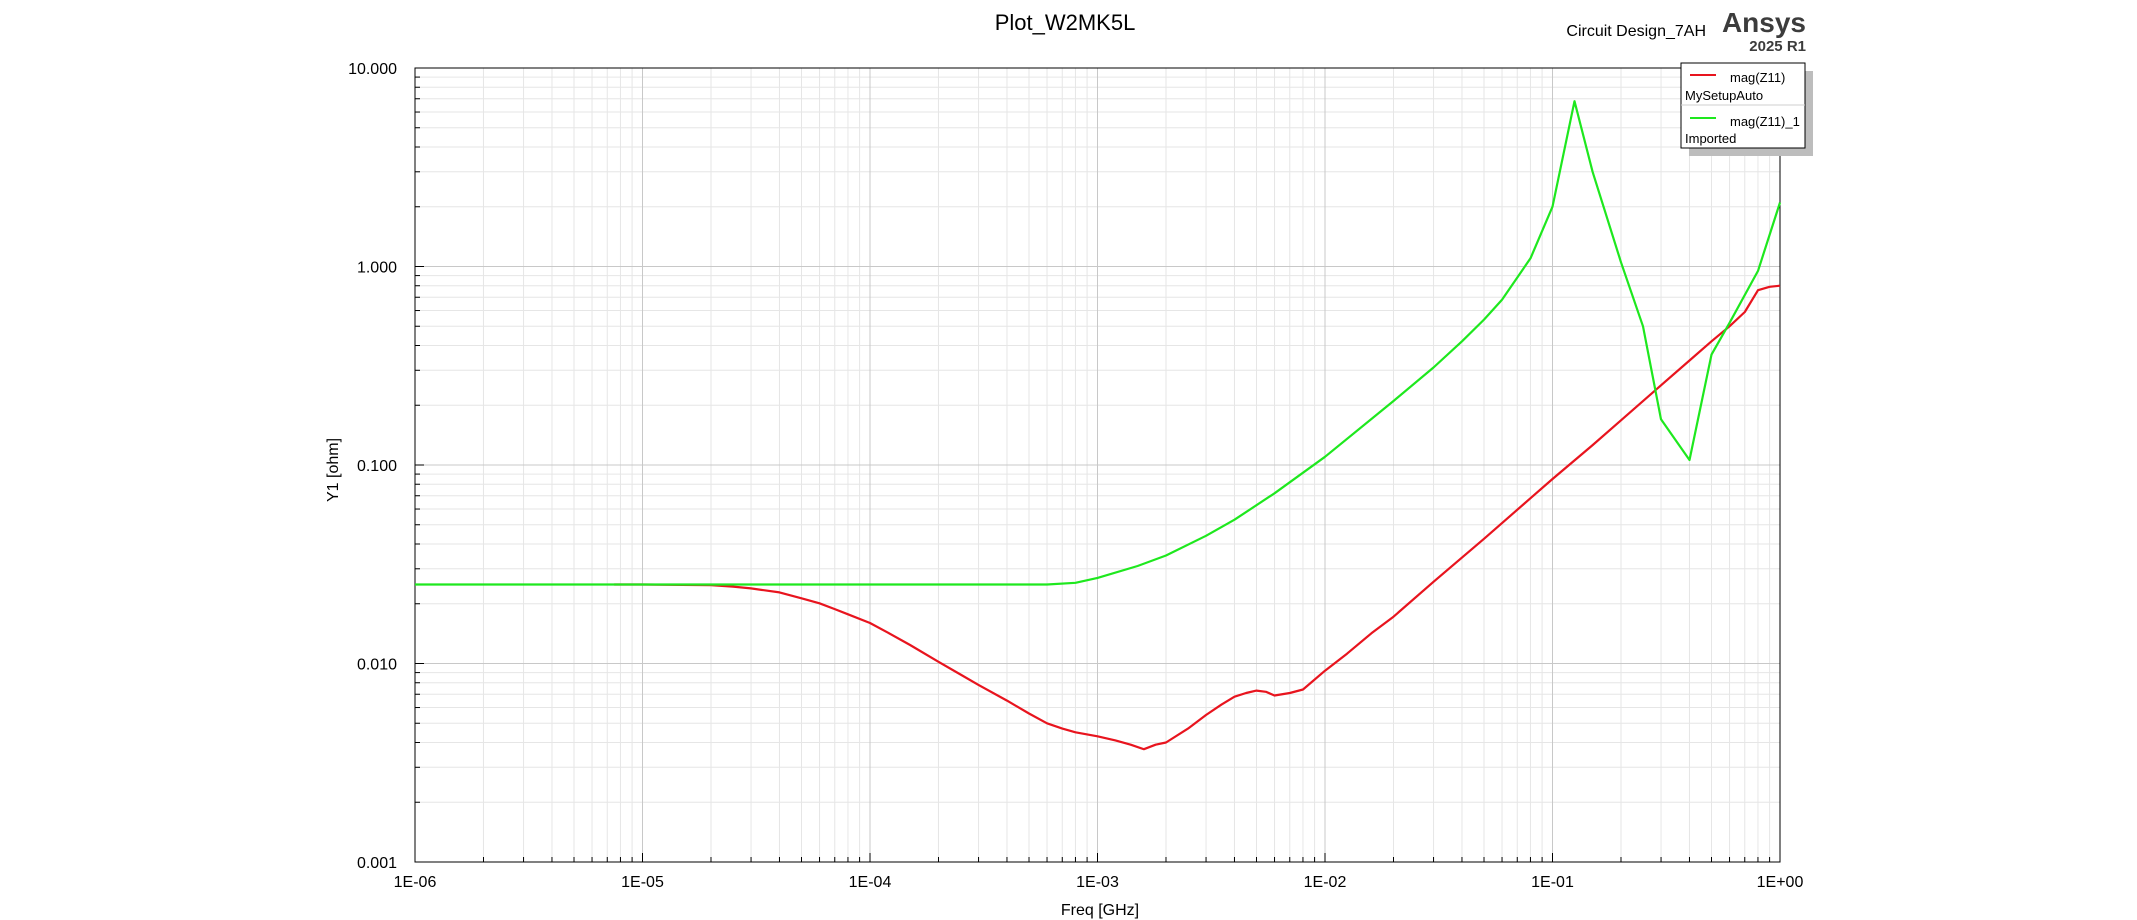 This screenshot has height=920, width=2137. I want to click on x-tick-label: 1E-04, so click(870, 882).